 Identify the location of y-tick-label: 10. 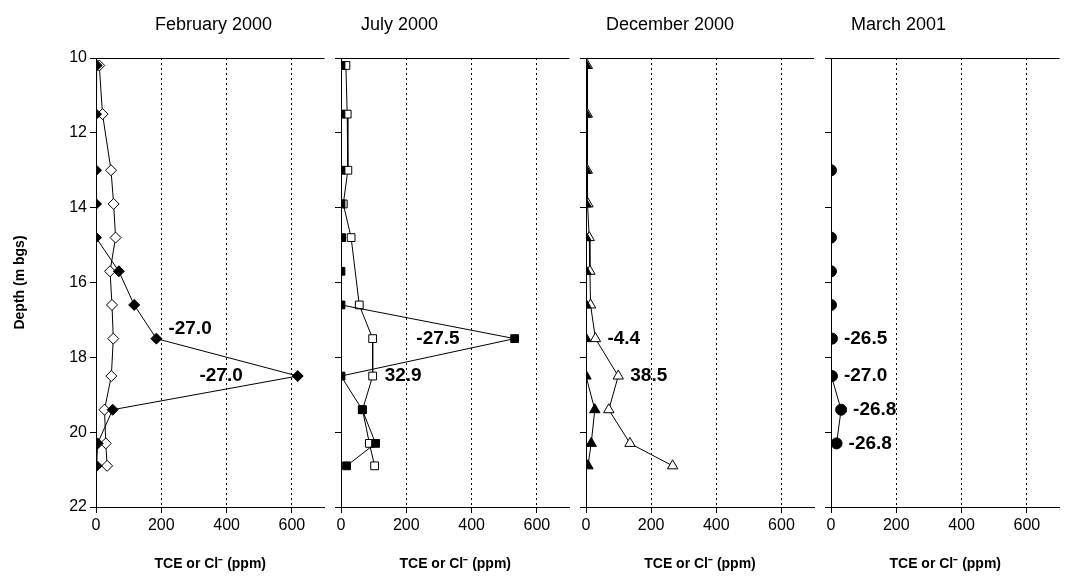
(78, 57).